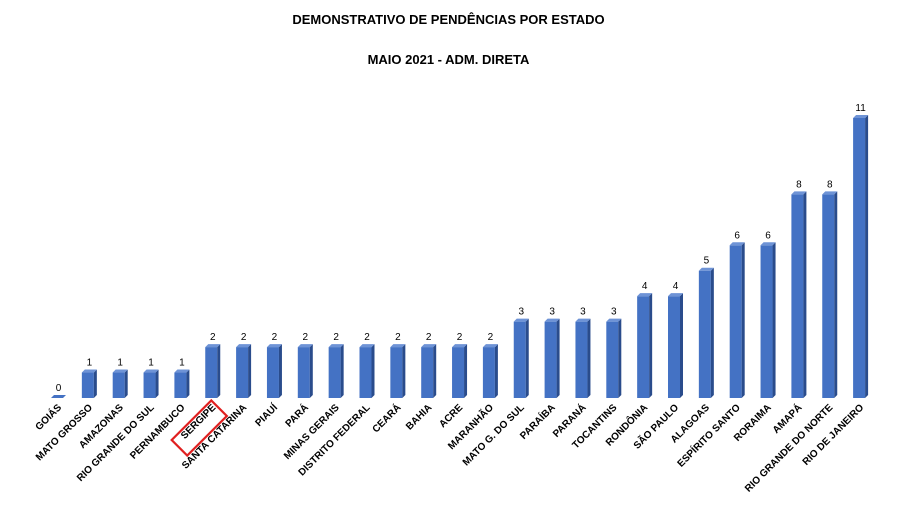 Image resolution: width=897 pixels, height=519 pixels. I want to click on value-label-rio-grande-do-norte: 8, so click(830, 184).